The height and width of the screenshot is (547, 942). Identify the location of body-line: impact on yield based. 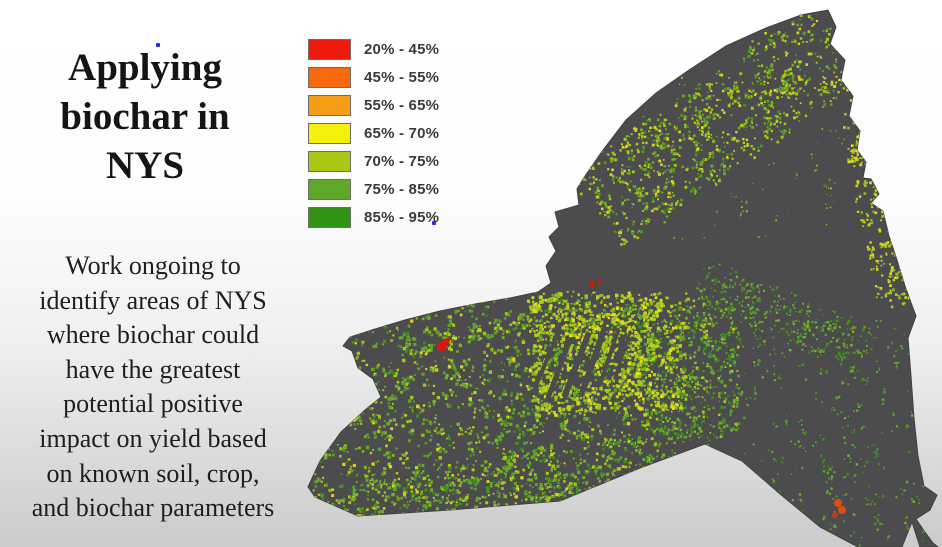
(153, 438).